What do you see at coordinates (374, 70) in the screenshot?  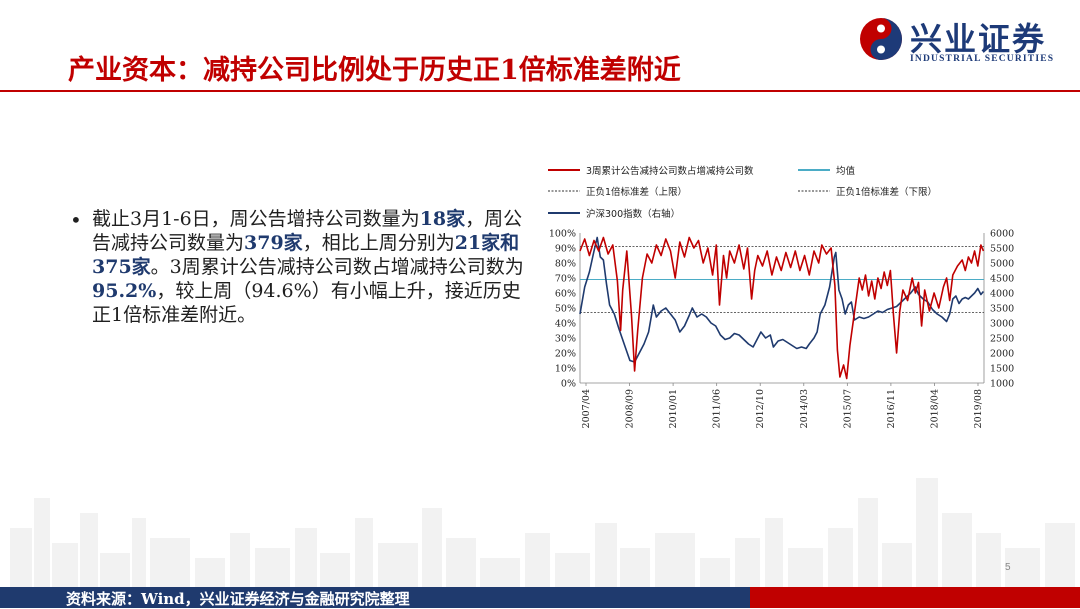 I see `slide-title: 产业资本：减持公司比例处于历史正1倍标准差附近` at bounding box center [374, 70].